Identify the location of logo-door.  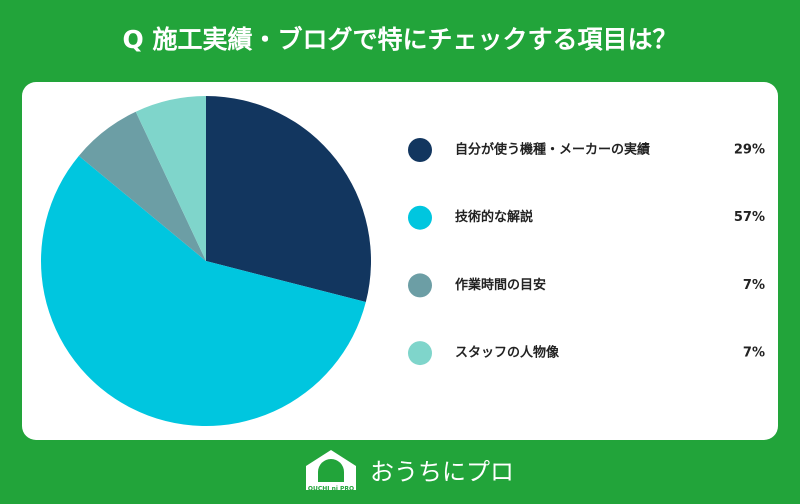
(331, 470).